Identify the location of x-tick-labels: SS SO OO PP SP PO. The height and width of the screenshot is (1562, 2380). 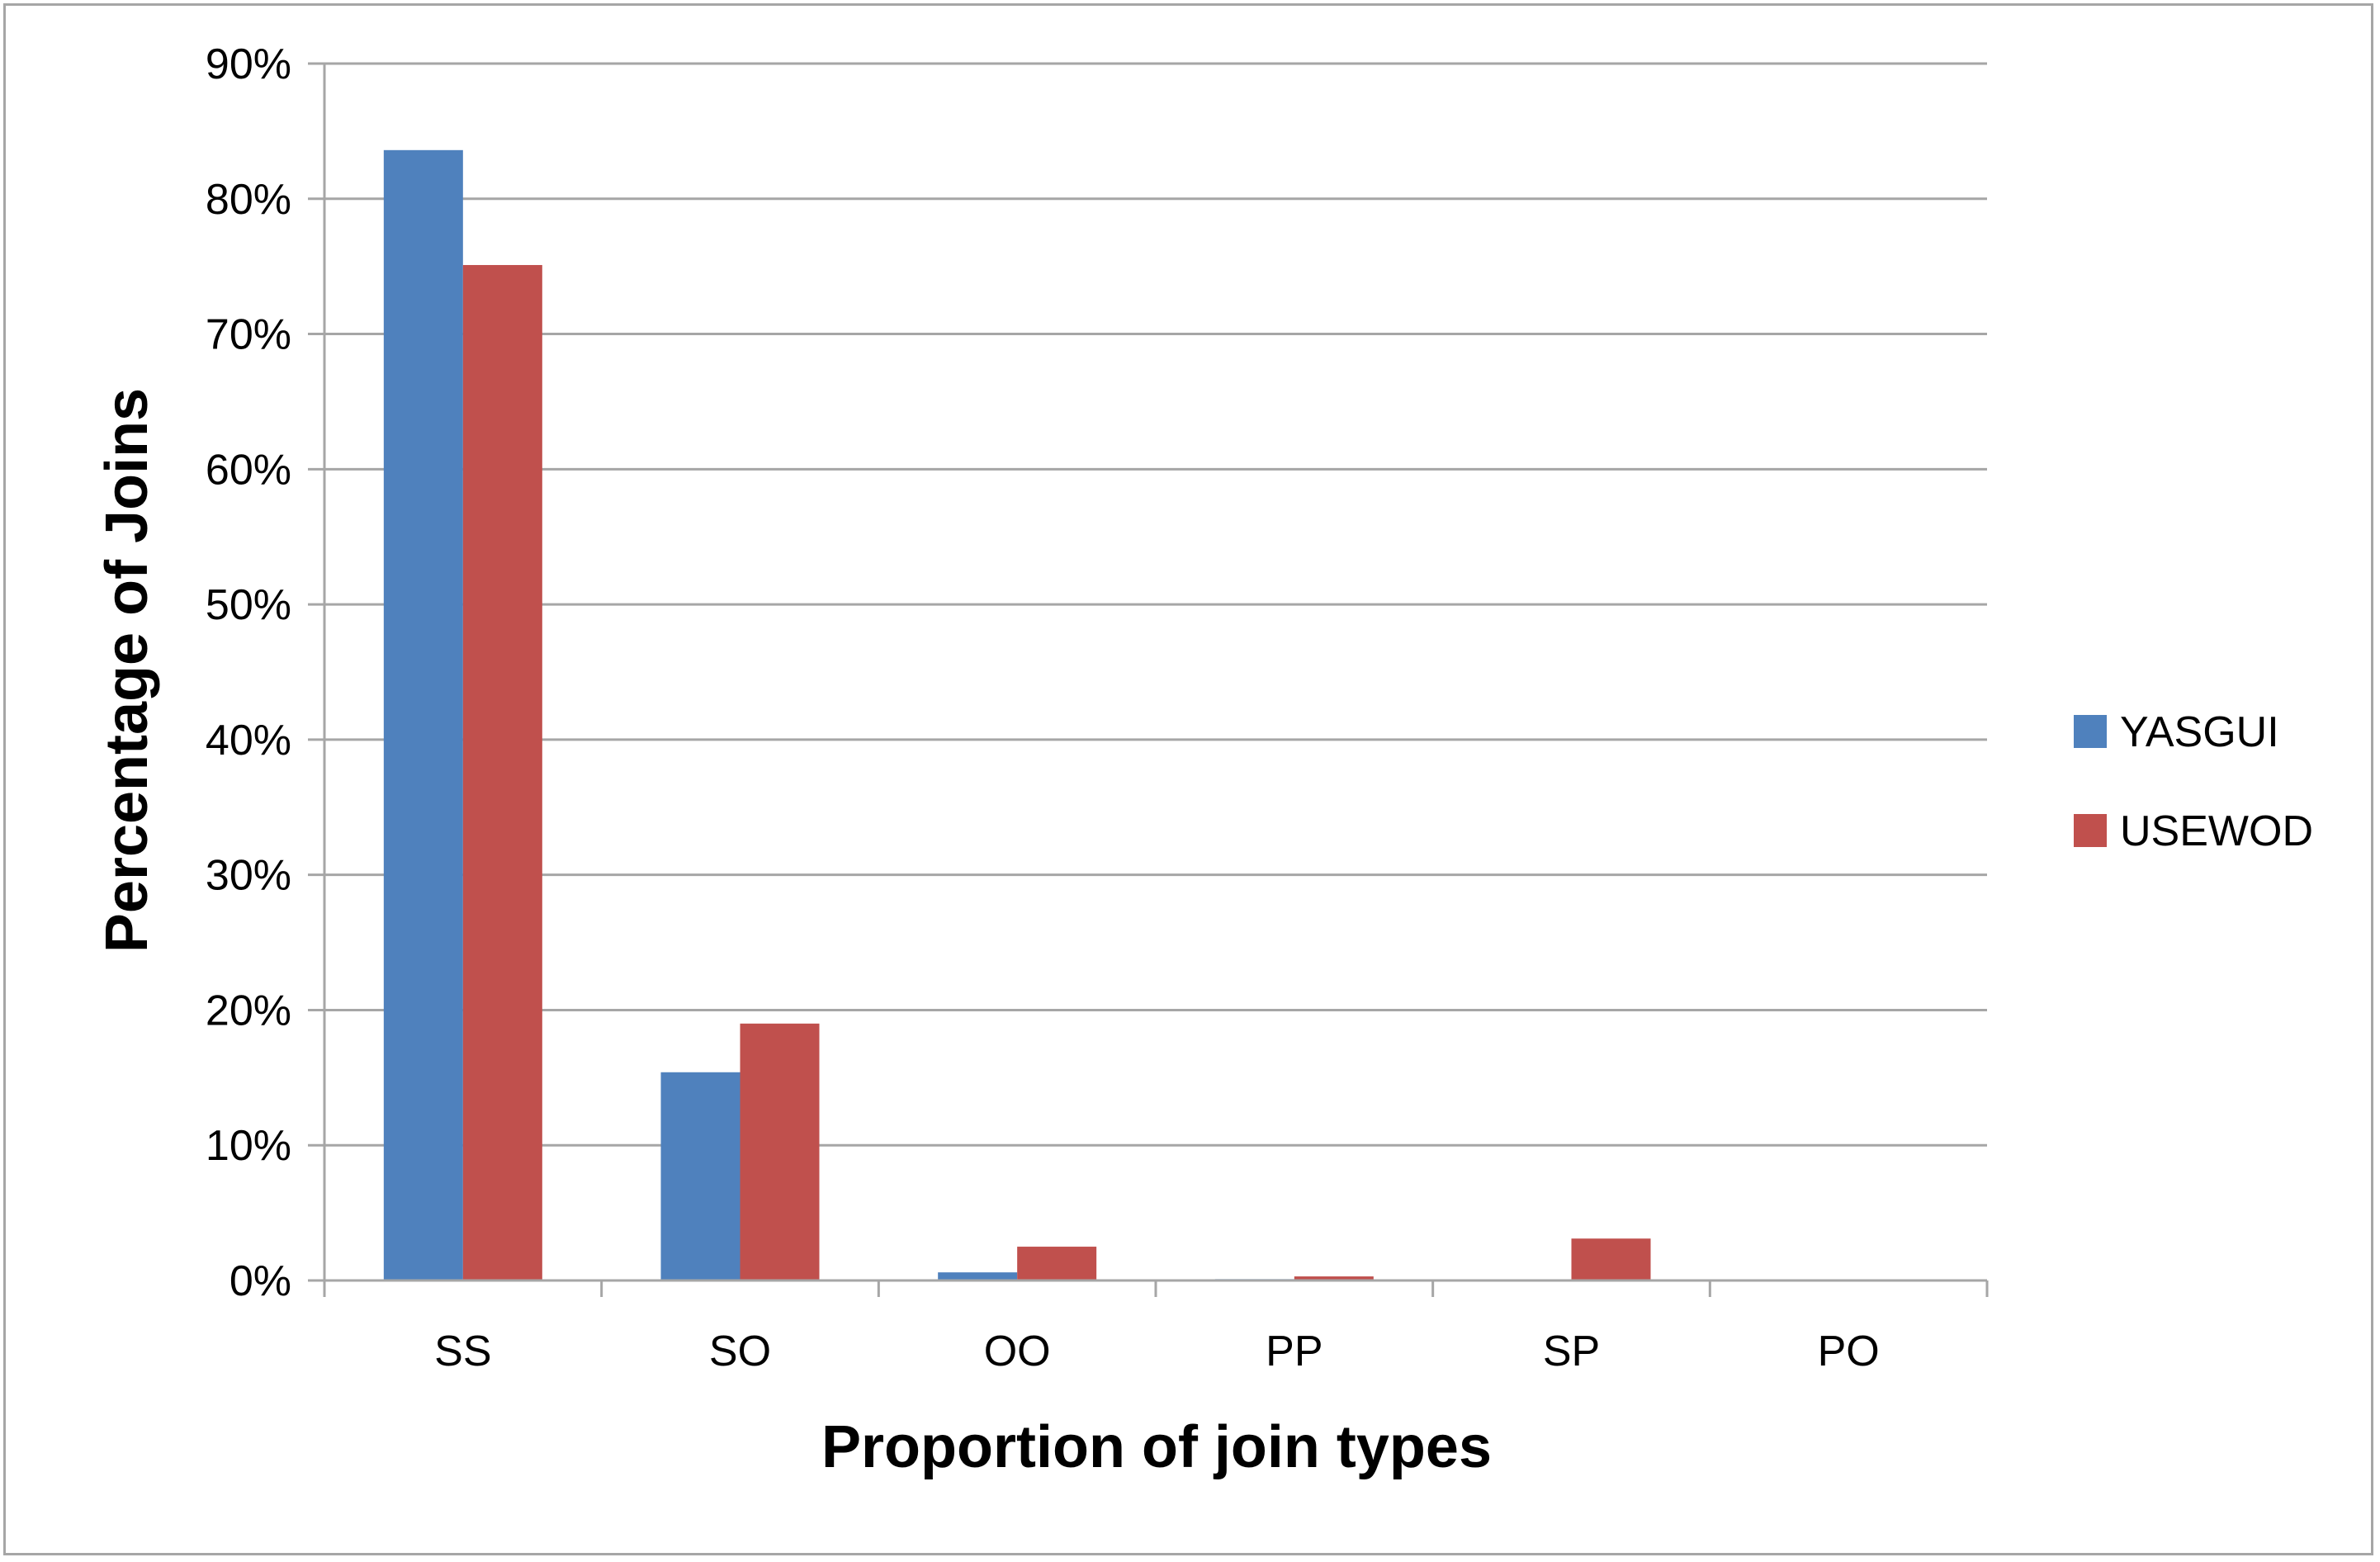
(1157, 1351).